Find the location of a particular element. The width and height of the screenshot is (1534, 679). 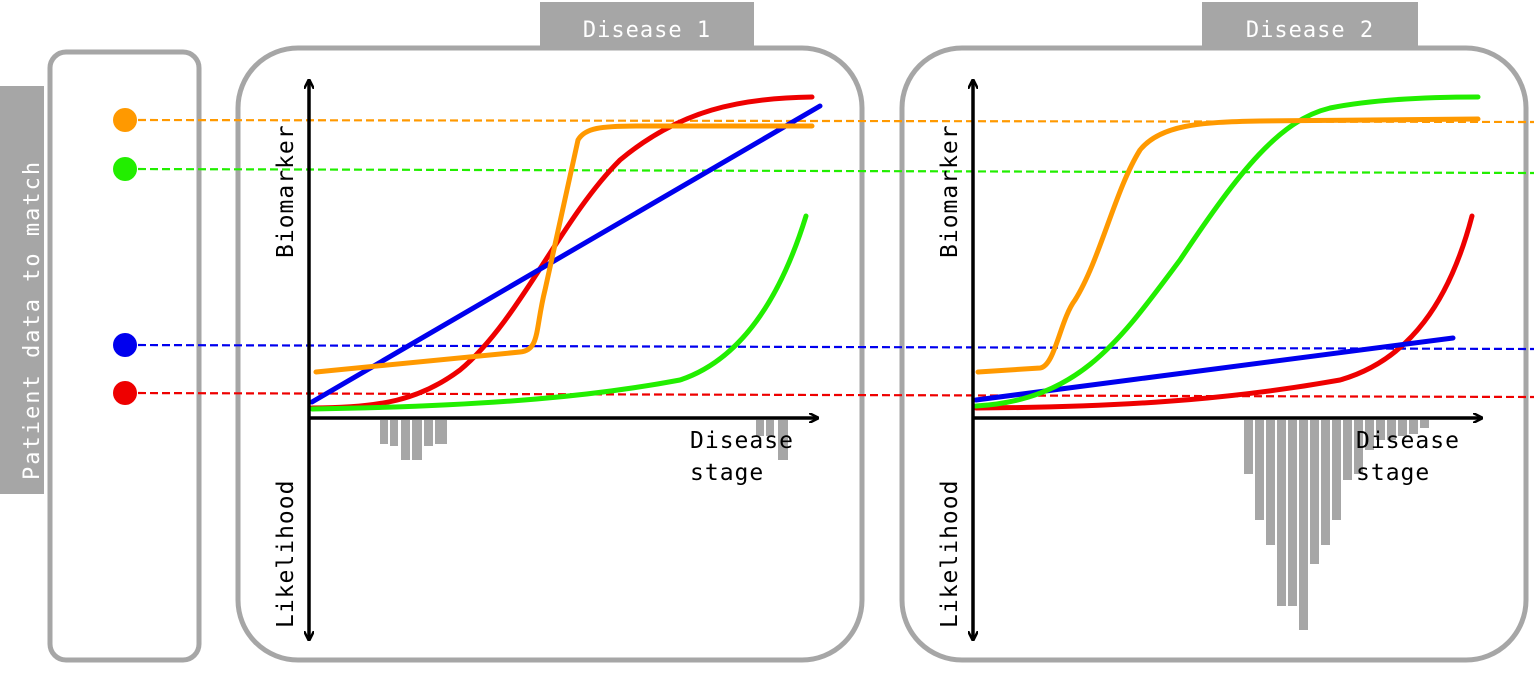

disease-1-tab is located at coordinates (647, 27).